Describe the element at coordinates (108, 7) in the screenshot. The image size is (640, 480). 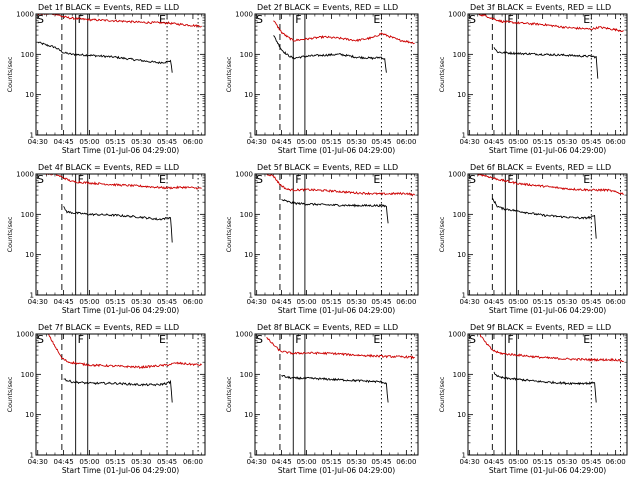
I see `chart-title: Det 1f BLACK = Events, RED = LLD` at that location.